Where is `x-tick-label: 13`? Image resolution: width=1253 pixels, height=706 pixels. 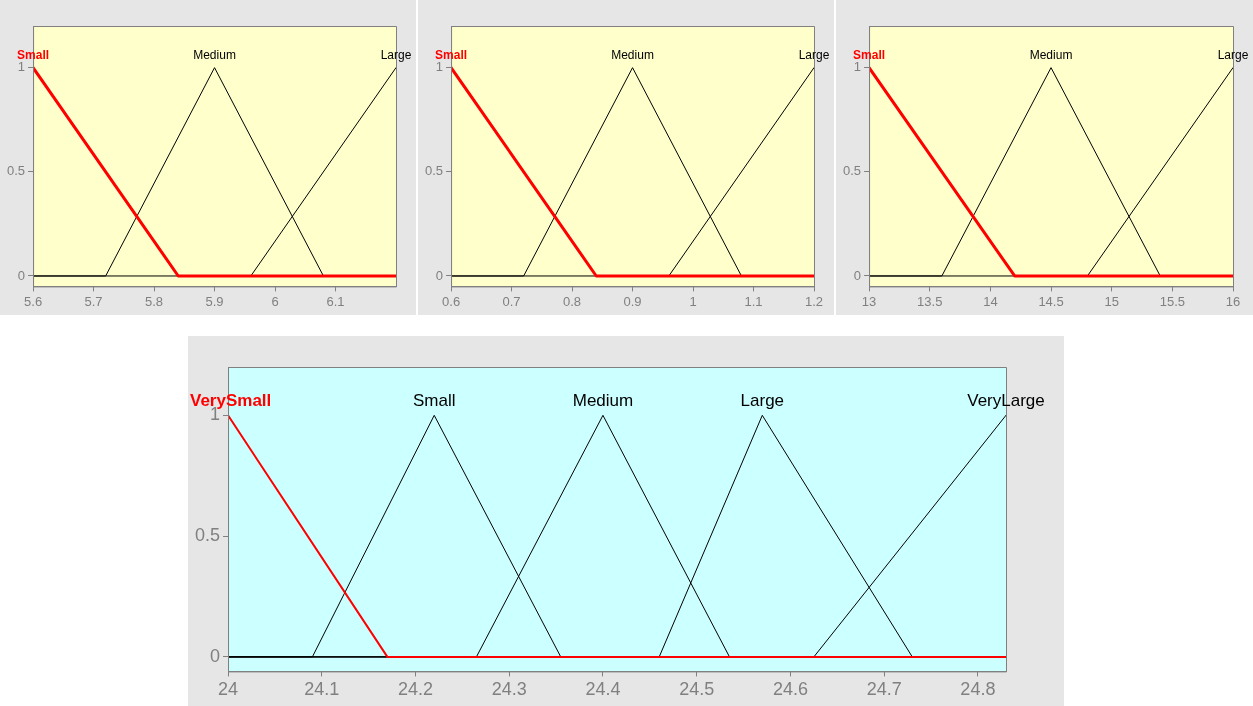 x-tick-label: 13 is located at coordinates (869, 301).